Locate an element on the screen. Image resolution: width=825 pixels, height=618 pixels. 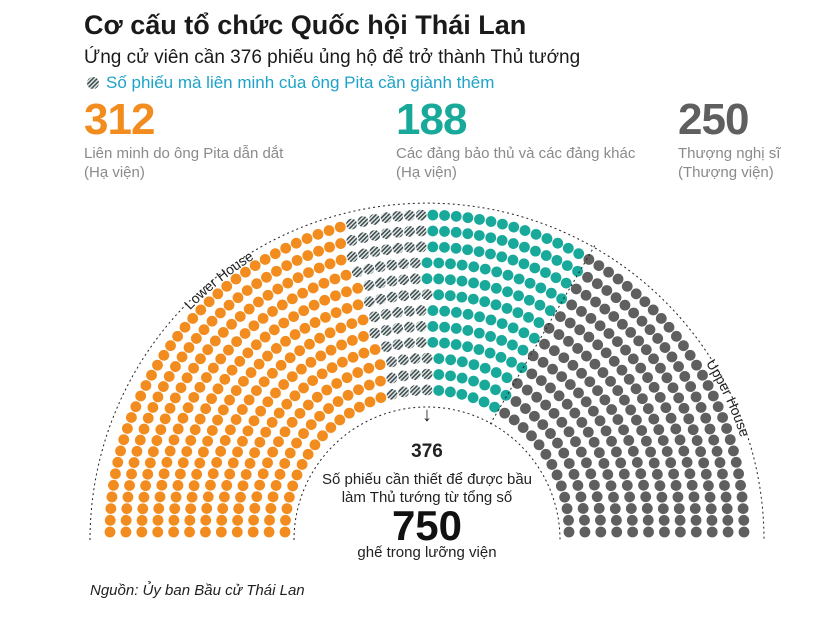
hatched-seat-icon is located at coordinates (93, 83).